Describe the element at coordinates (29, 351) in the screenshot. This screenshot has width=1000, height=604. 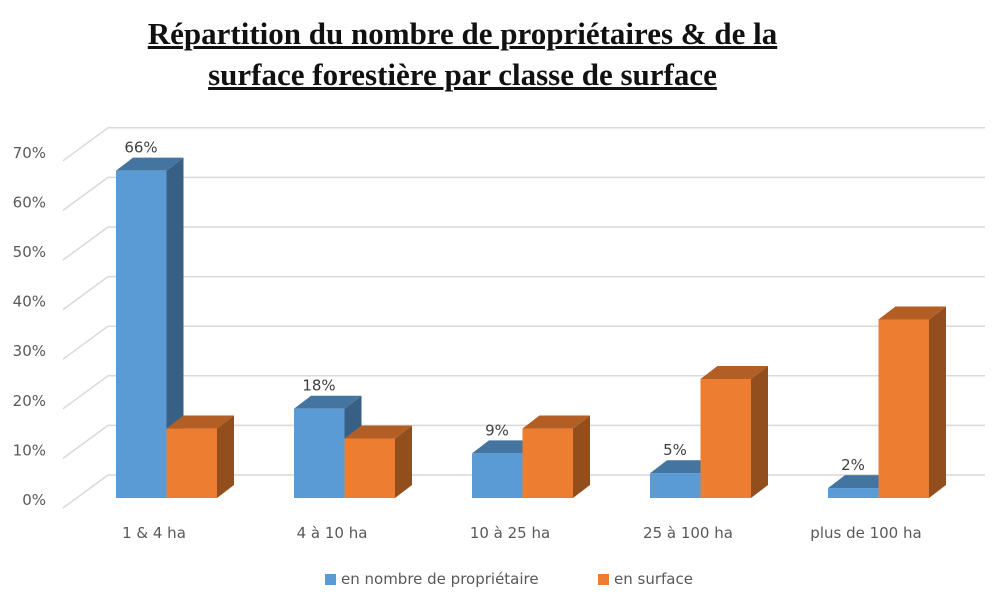
I see `y-tick-label: 30%` at that location.